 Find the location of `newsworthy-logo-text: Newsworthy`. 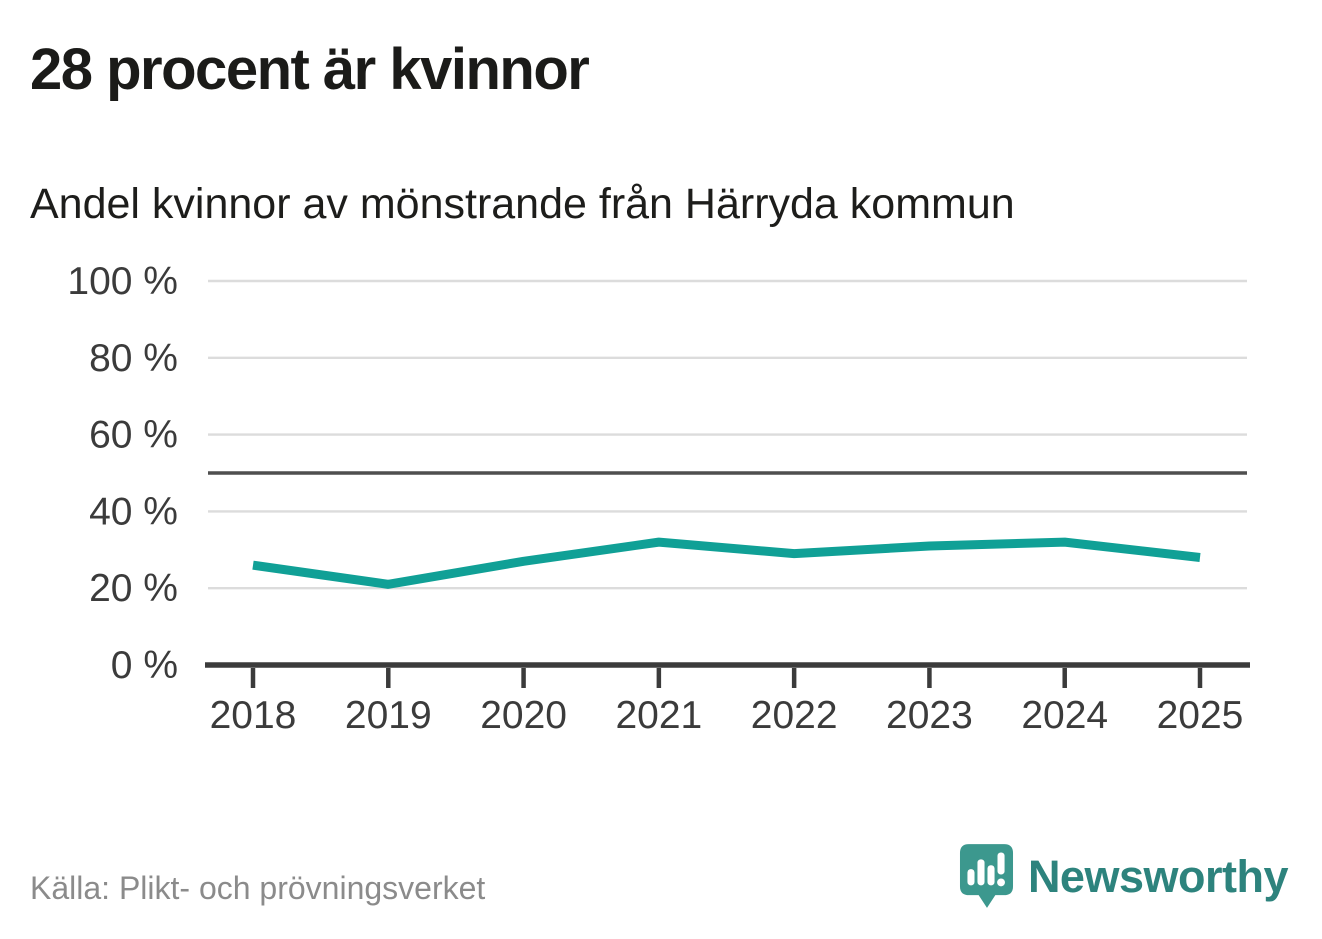

newsworthy-logo-text: Newsworthy is located at coordinates (1158, 876).